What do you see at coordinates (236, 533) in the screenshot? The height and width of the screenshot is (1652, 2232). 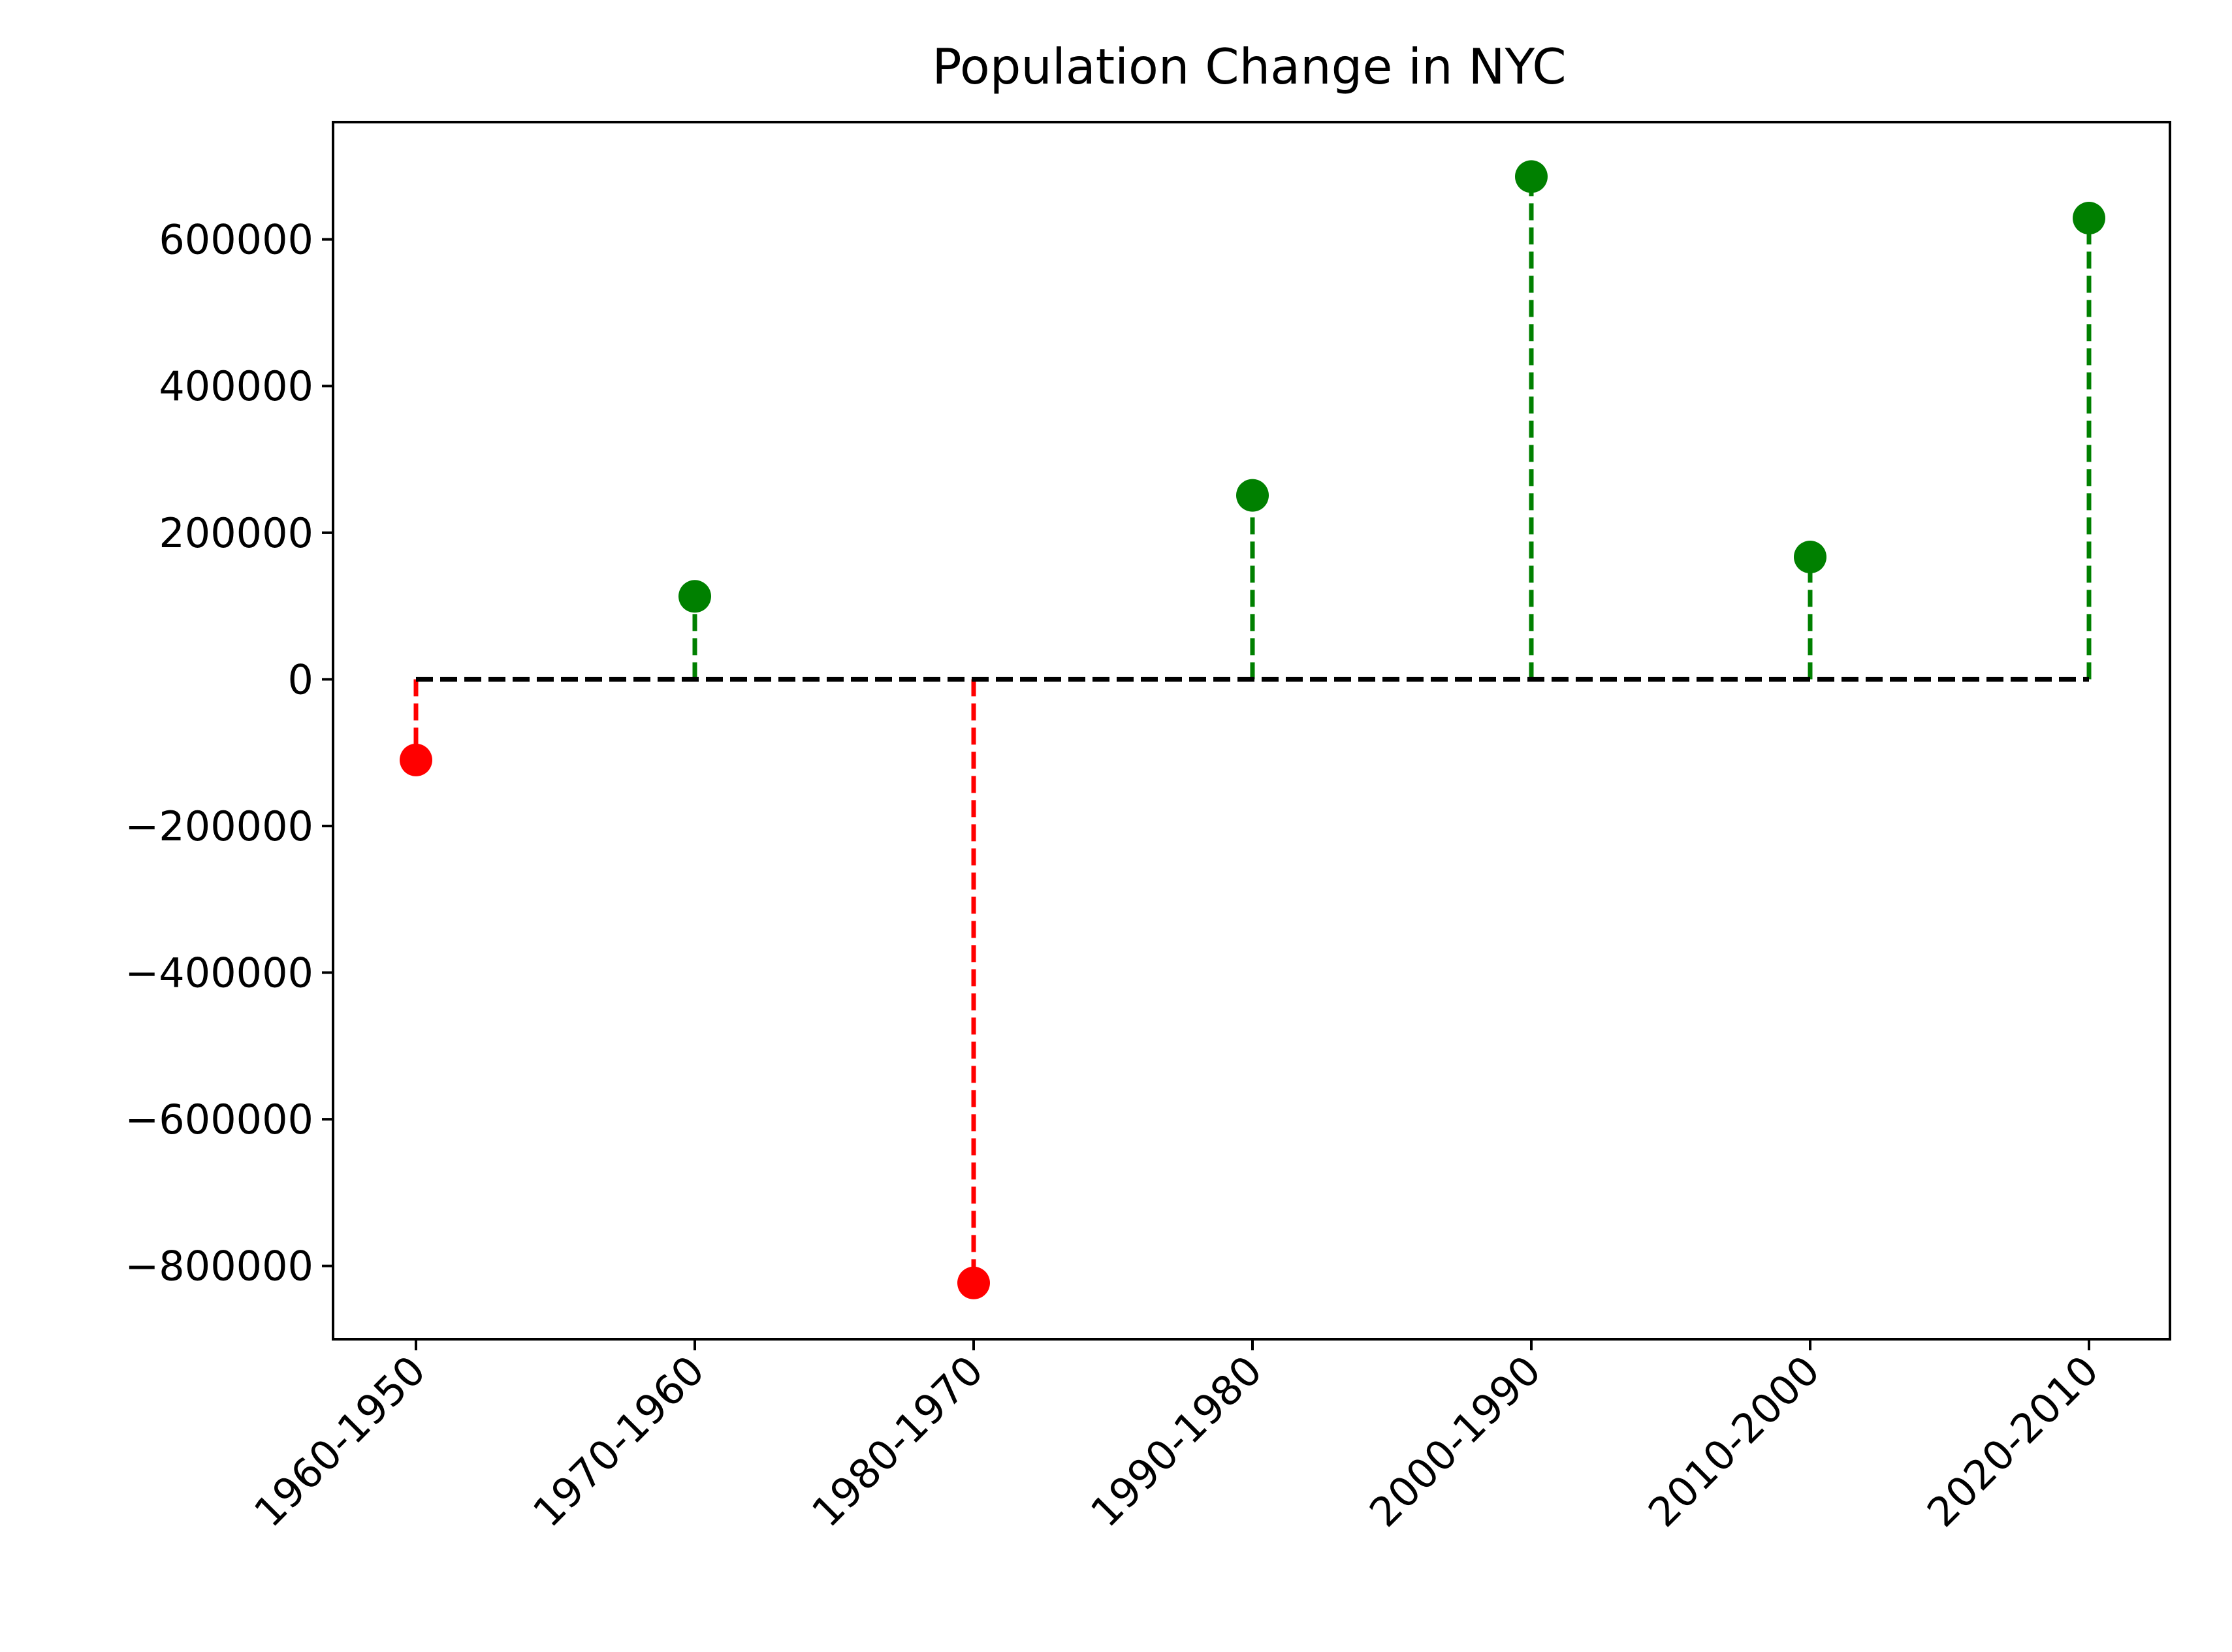 I see `y-tick-label: 200000` at bounding box center [236, 533].